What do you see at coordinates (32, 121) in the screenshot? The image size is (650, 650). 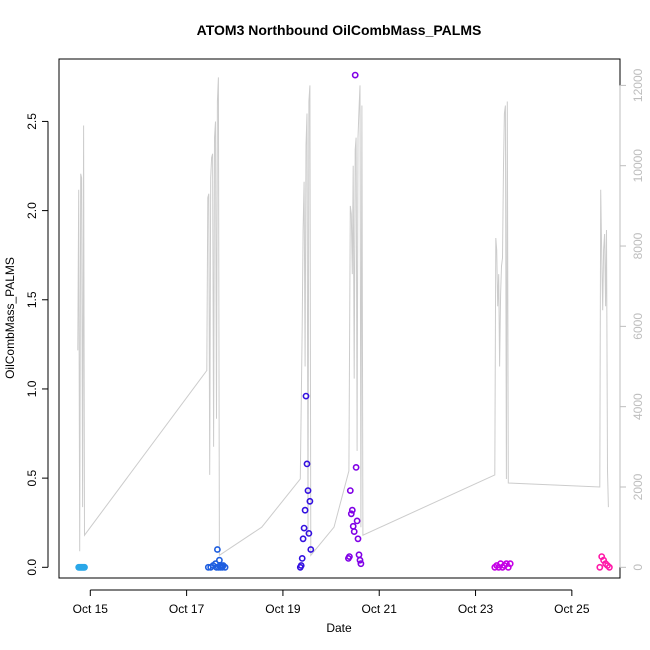 I see `y-tick-label: 2.5` at bounding box center [32, 121].